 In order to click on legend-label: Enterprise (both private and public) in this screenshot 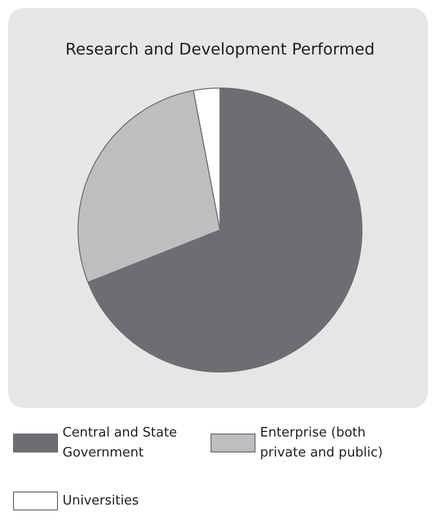, I will do `click(321, 443)`.